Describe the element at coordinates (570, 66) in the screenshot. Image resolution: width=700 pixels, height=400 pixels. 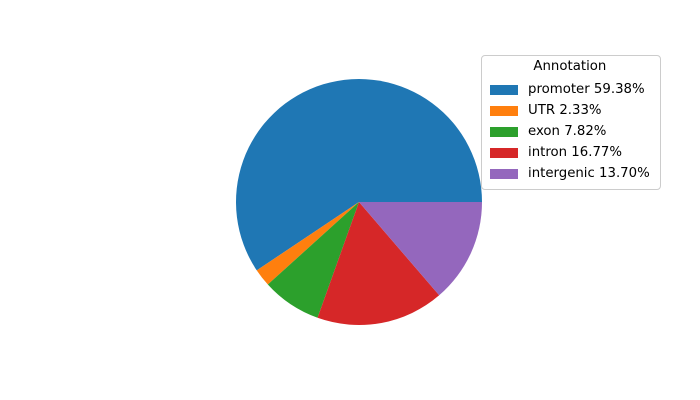
I see `legend-title: Annotation` at that location.